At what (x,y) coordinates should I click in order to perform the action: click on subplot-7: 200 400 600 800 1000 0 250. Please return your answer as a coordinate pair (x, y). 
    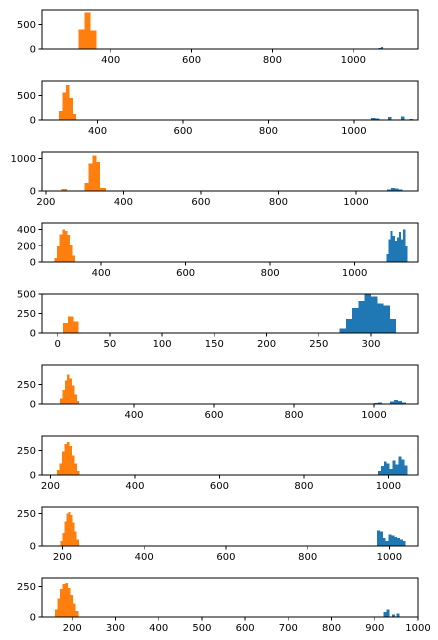
    Looking at the image, I should click on (218, 463).